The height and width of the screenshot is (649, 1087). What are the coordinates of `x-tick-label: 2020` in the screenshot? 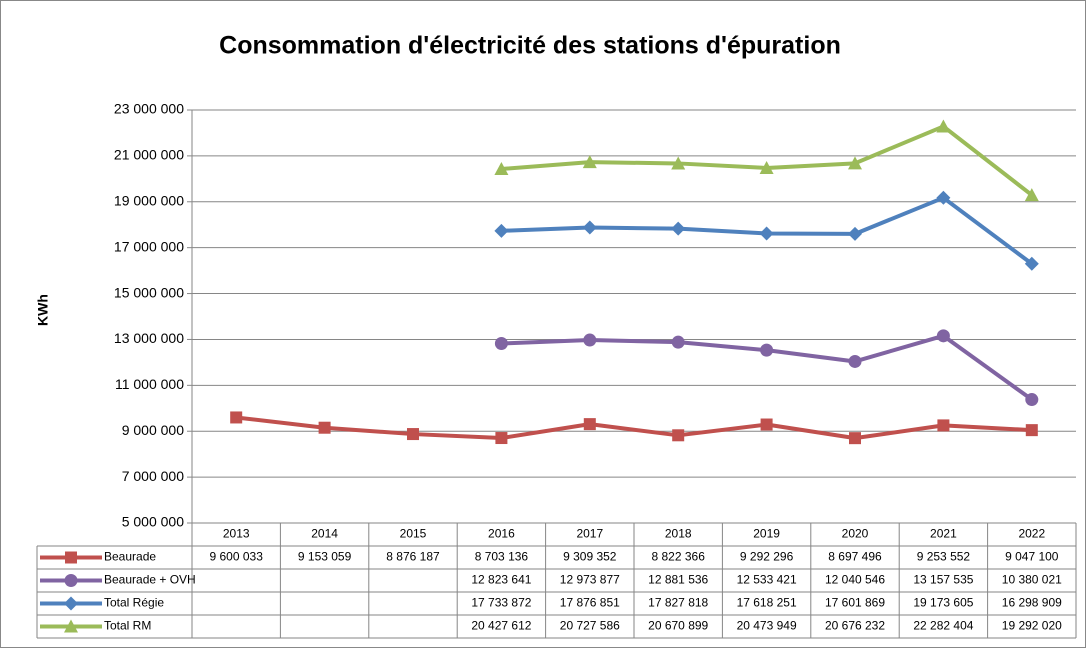 It's located at (855, 534).